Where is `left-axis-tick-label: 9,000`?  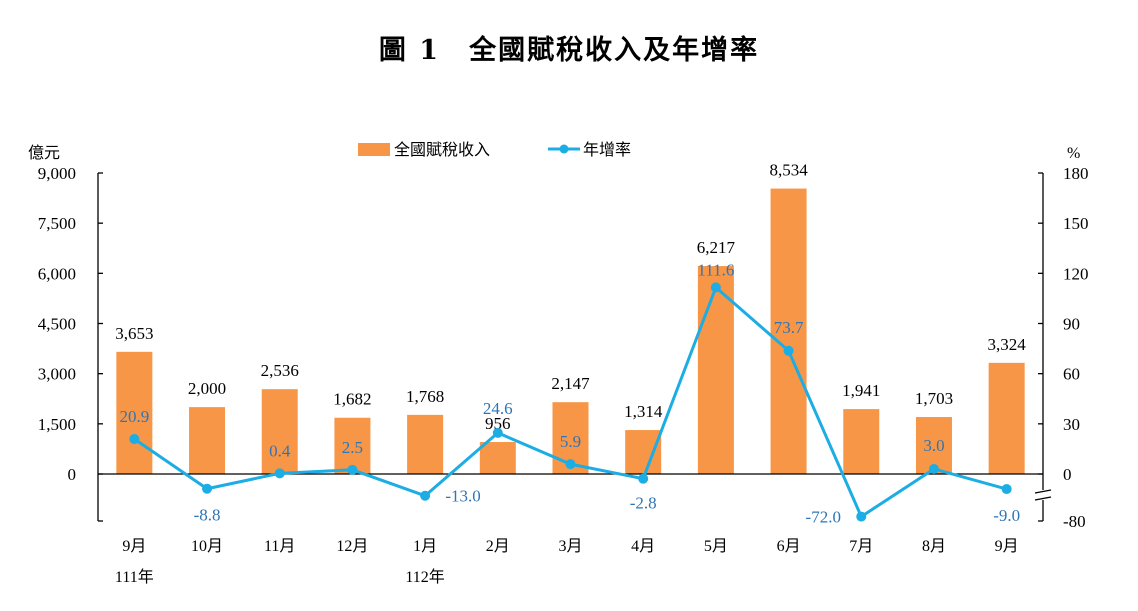 left-axis-tick-label: 9,000 is located at coordinates (57, 173).